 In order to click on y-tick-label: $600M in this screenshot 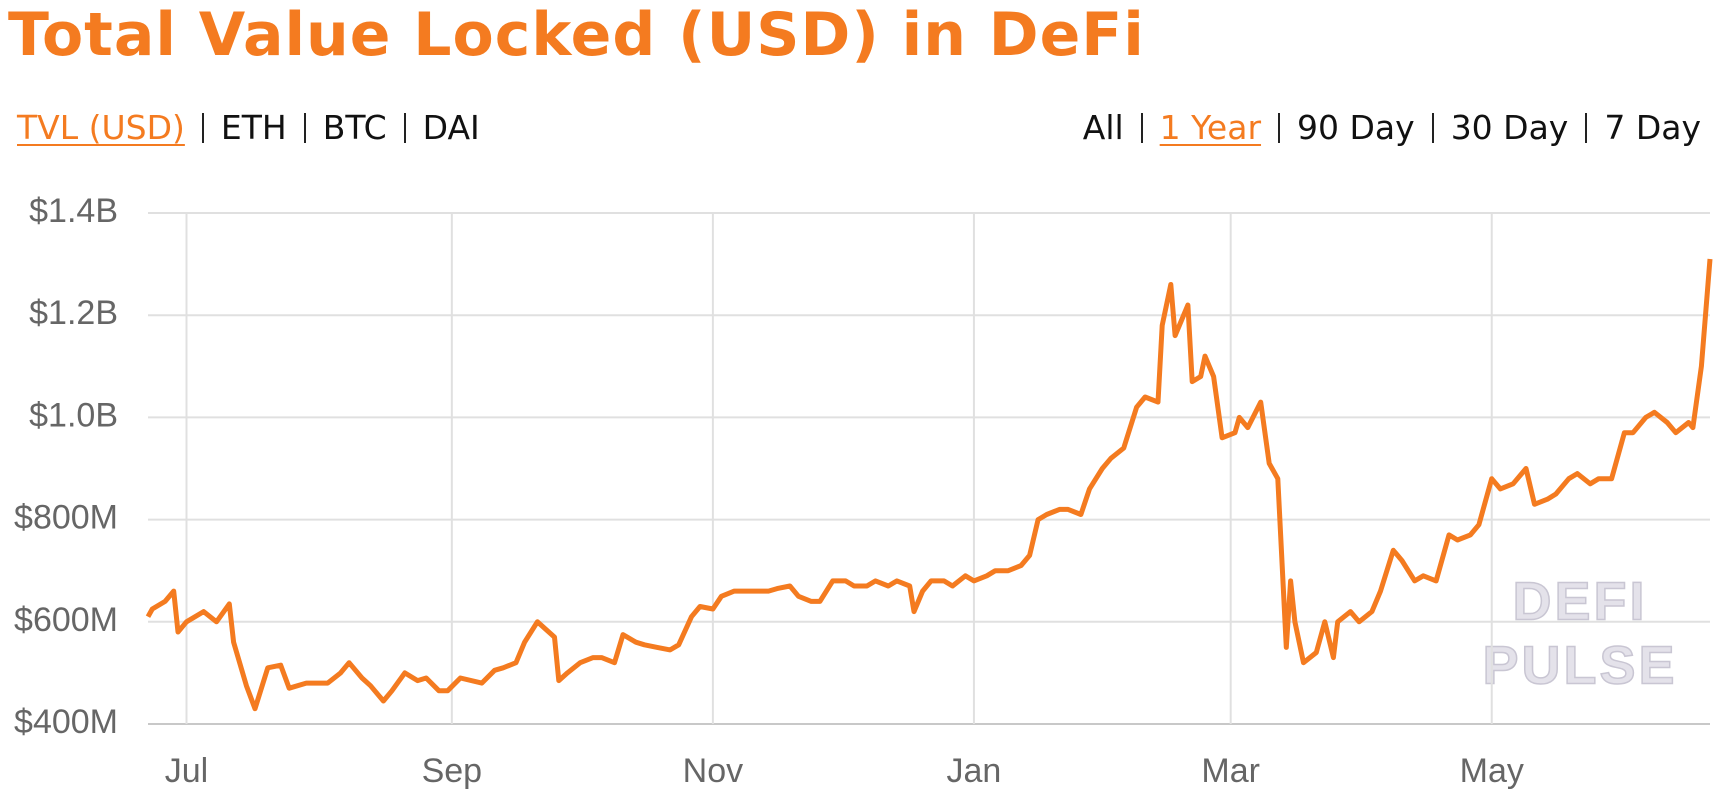, I will do `click(66, 620)`.